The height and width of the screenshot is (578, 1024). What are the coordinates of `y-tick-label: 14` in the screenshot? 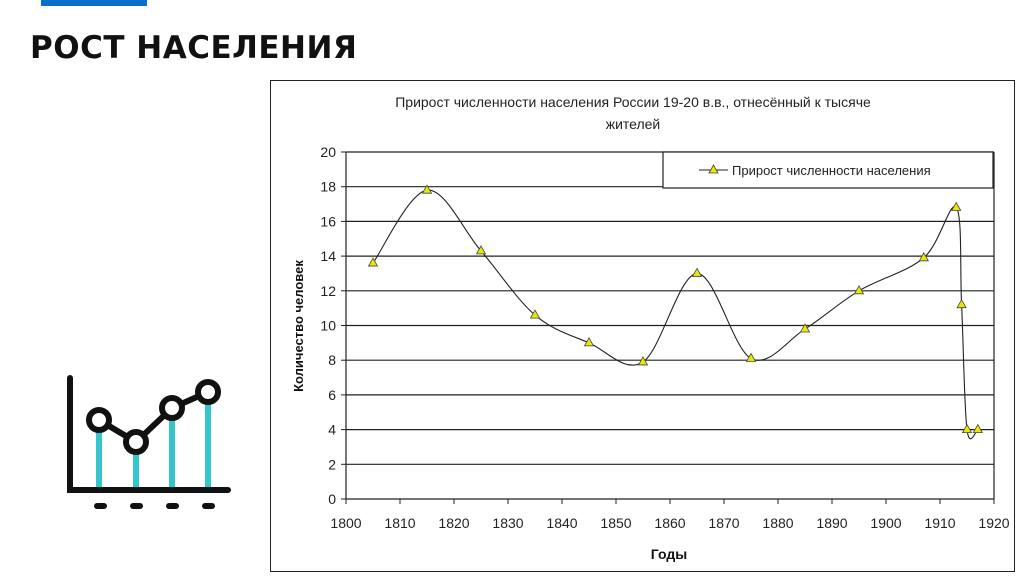 It's located at (328, 256).